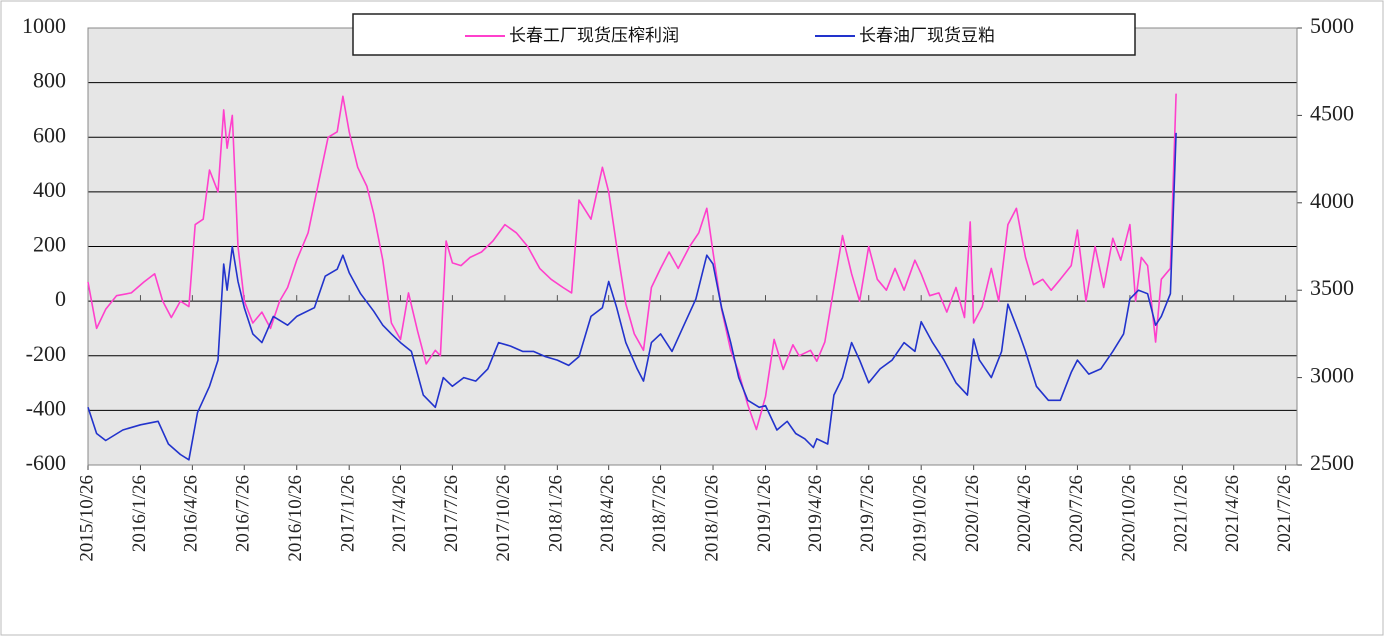 This screenshot has height=636, width=1384. I want to click on y2-tick-label: 3000, so click(1332, 375).